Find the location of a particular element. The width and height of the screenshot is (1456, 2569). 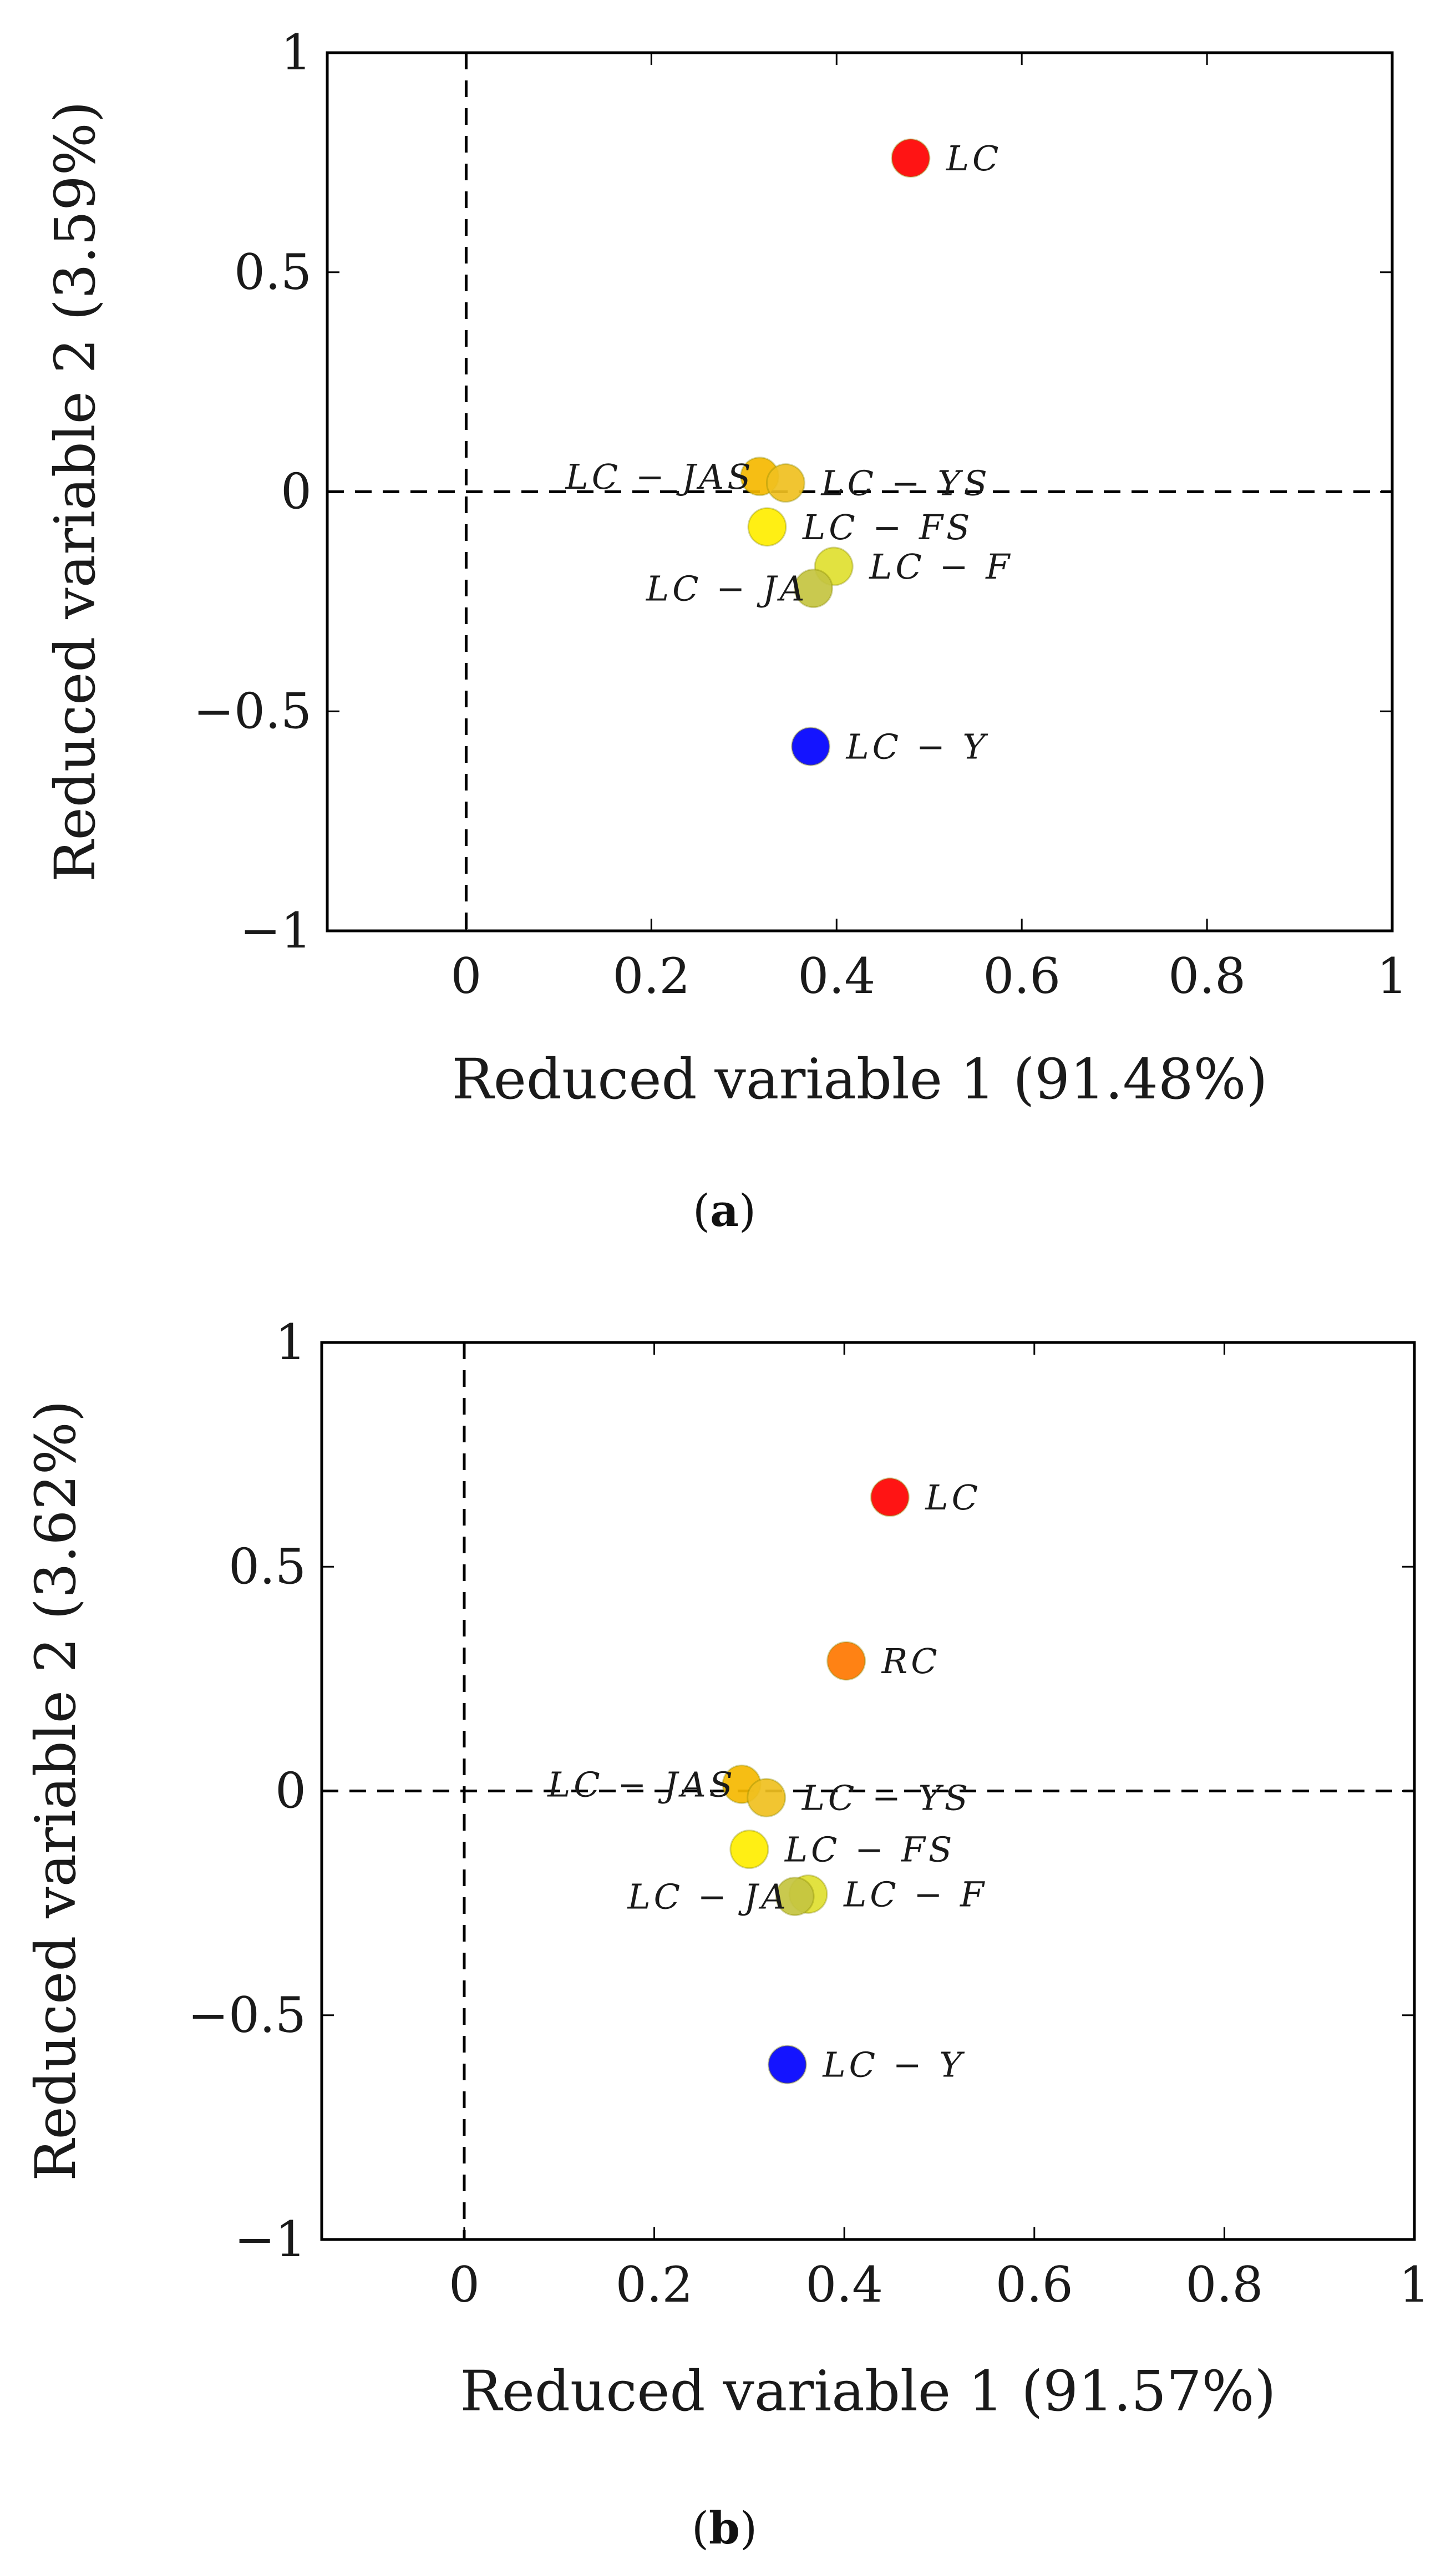

panel-b-caption: (b) is located at coordinates (724, 2528).